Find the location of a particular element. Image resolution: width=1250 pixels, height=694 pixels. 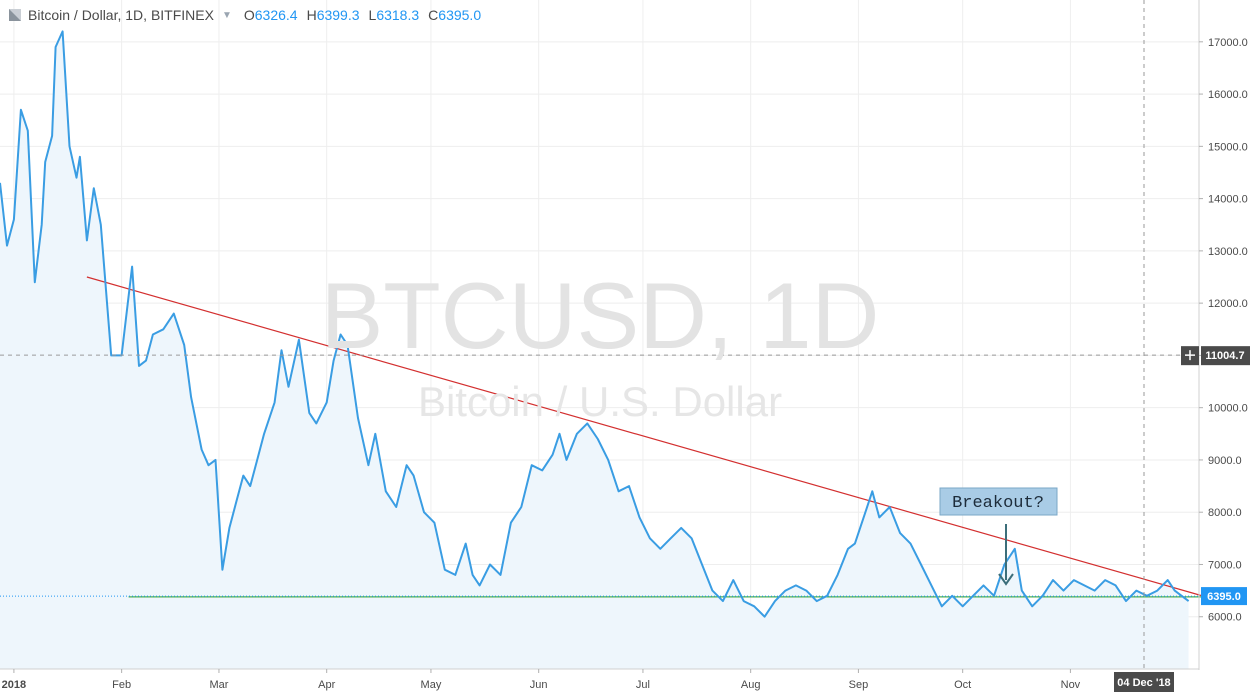

x-tick-label: Aug is located at coordinates (751, 685).